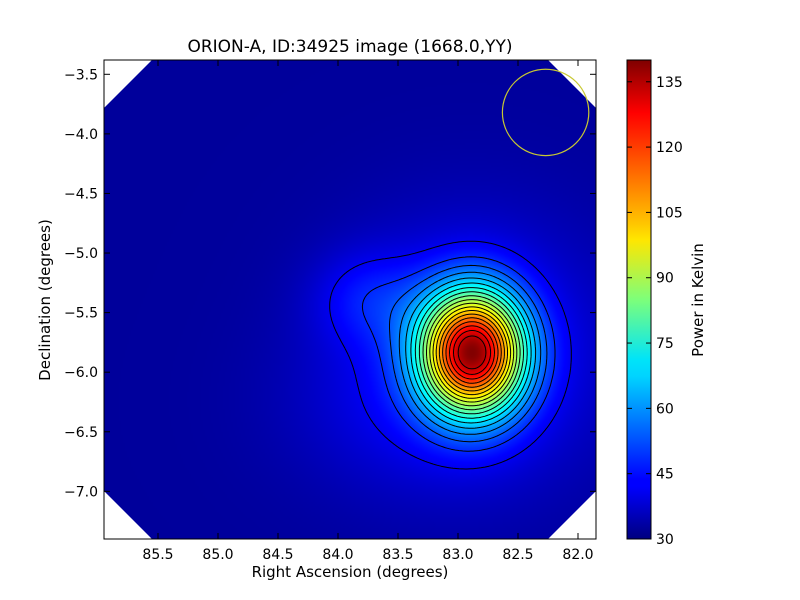 The width and height of the screenshot is (800, 600). I want to click on y-tick-label: −4.5, so click(81, 194).